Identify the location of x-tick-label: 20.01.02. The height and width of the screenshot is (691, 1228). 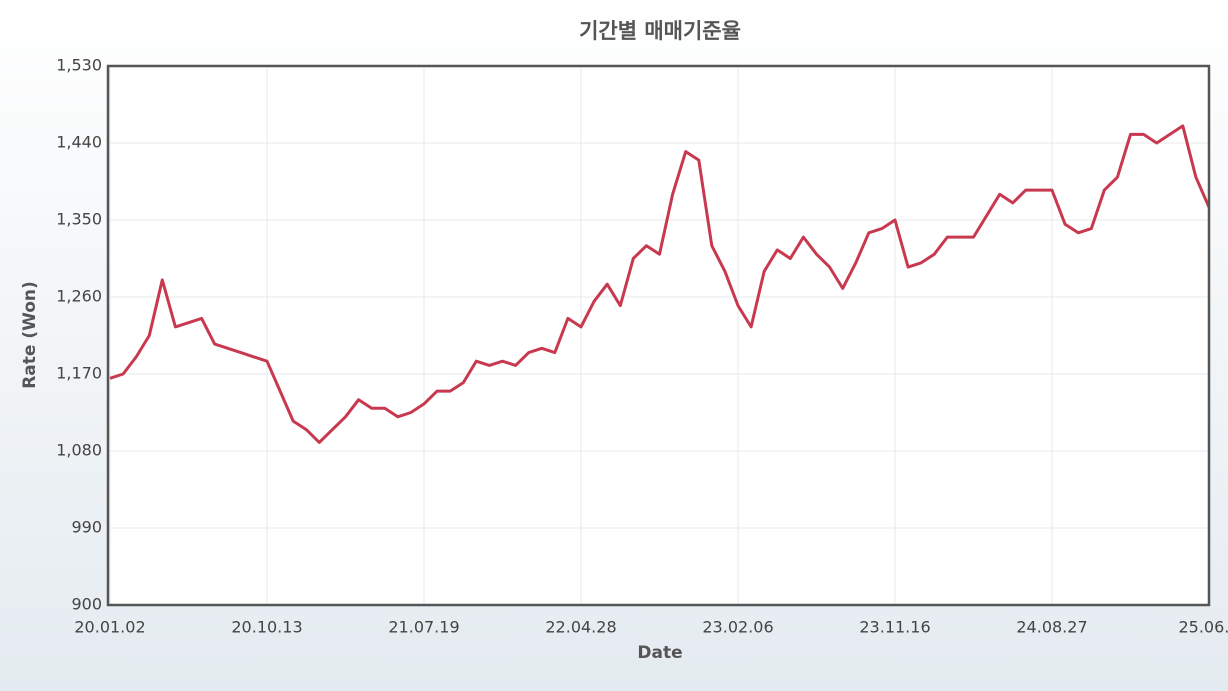
(109, 627).